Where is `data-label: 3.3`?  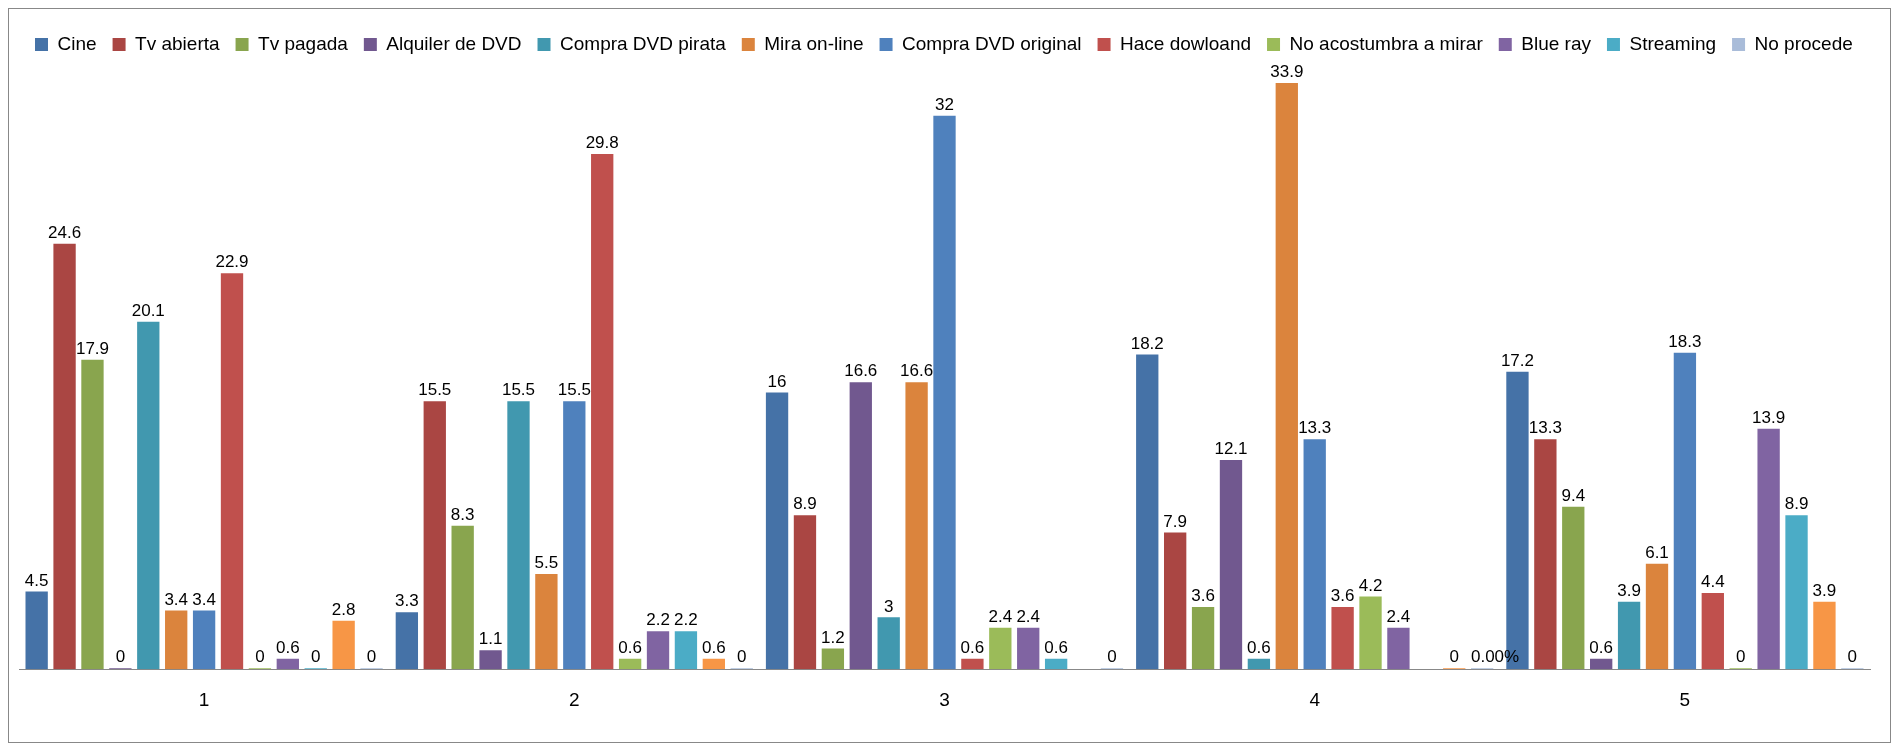 data-label: 3.3 is located at coordinates (407, 601).